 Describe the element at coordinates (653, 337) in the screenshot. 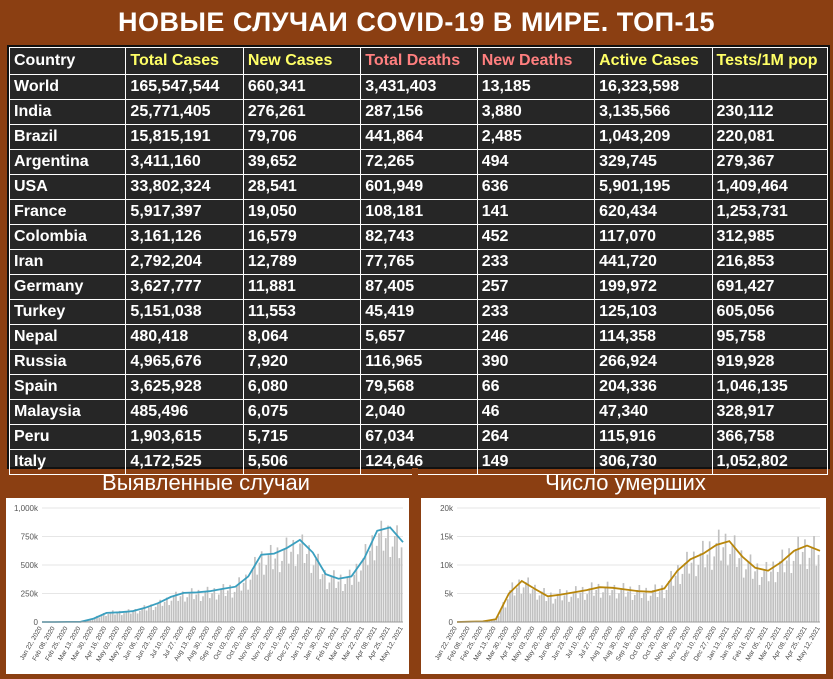

I see `cell-active-cases: 114,358` at that location.